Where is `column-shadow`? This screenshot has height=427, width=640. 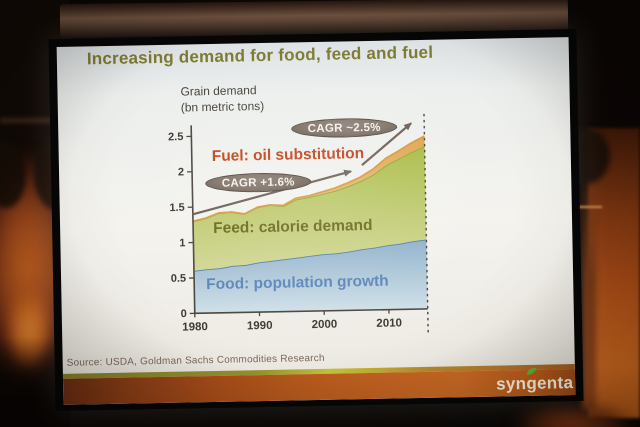 column-shadow is located at coordinates (589, 280).